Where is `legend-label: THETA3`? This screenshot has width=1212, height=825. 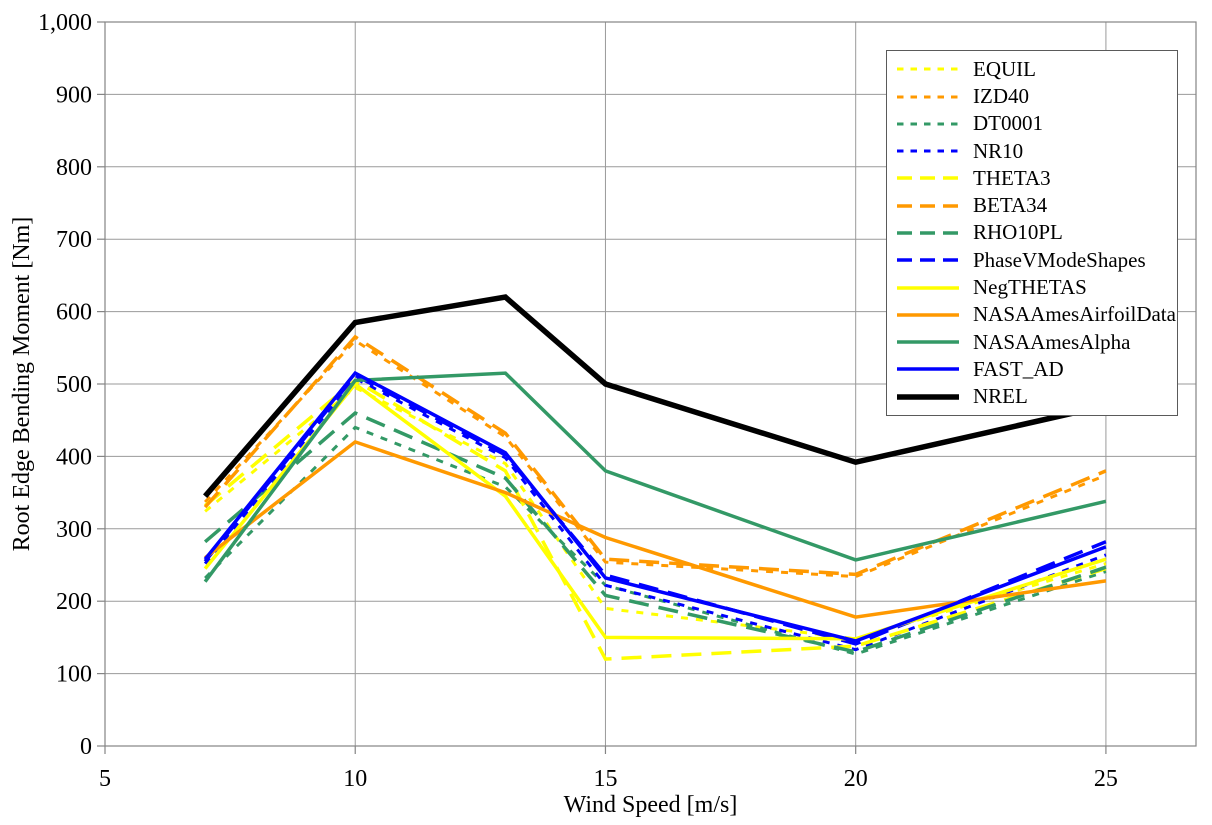 legend-label: THETA3 is located at coordinates (1012, 177).